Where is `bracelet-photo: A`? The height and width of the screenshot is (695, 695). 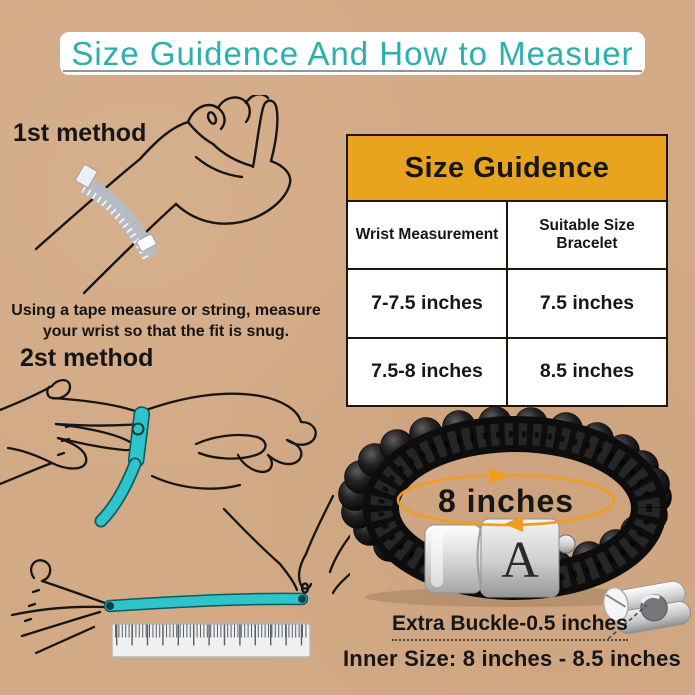
bracelet-photo: A is located at coordinates (505, 506).